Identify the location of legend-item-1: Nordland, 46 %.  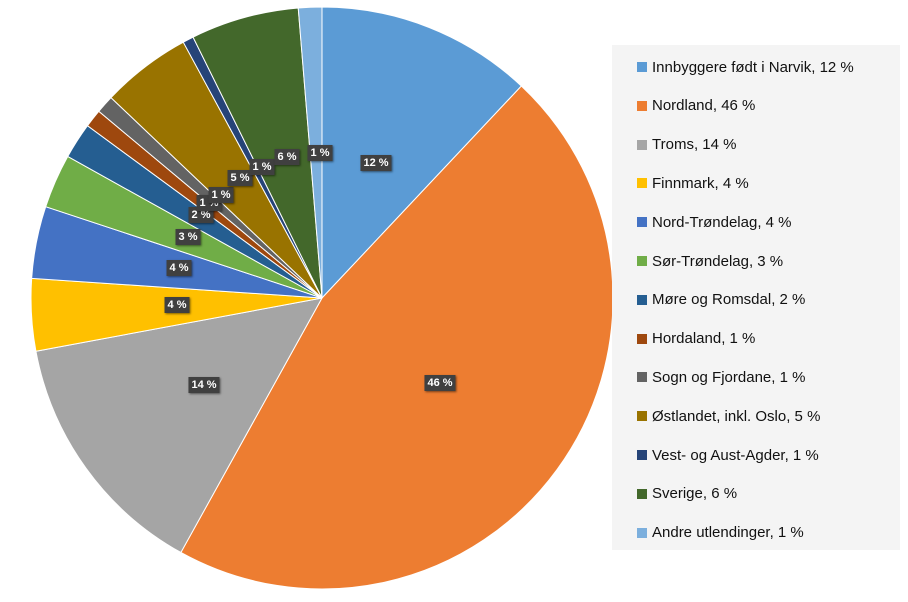
(696, 106).